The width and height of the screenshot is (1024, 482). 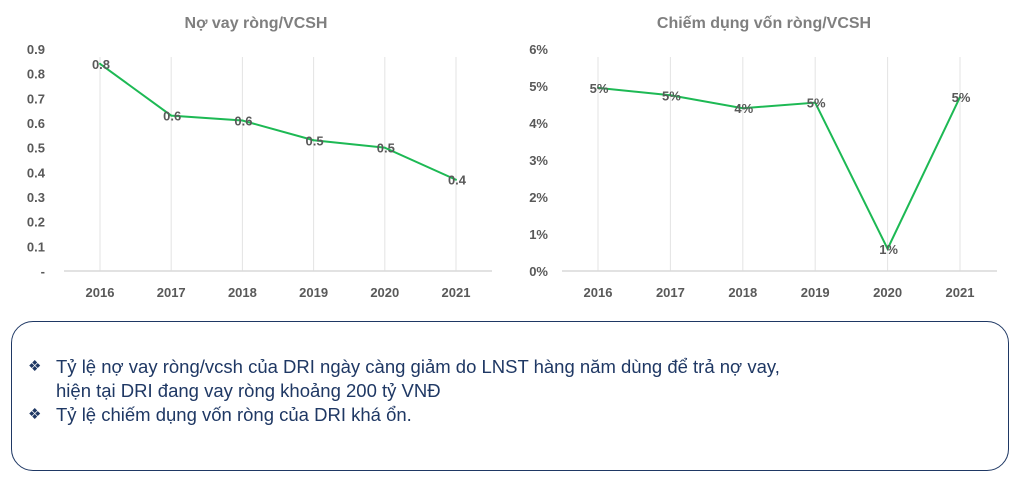 What do you see at coordinates (256, 23) in the screenshot?
I see `chart-title: Nợ vay ròng/VCSH` at bounding box center [256, 23].